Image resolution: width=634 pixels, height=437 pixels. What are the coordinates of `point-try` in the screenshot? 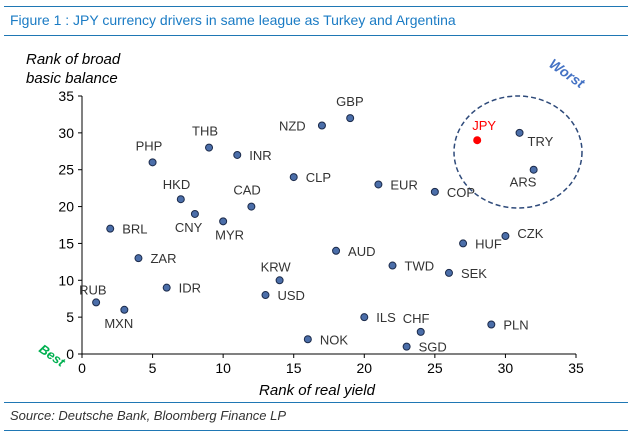 It's located at (519, 132).